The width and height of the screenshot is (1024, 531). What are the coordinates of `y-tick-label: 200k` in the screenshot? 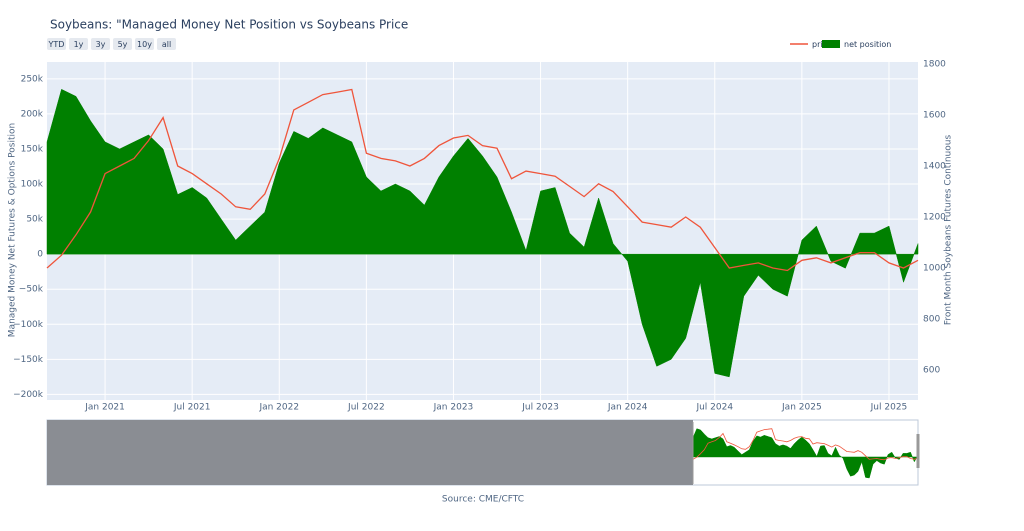 It's located at (32, 114).